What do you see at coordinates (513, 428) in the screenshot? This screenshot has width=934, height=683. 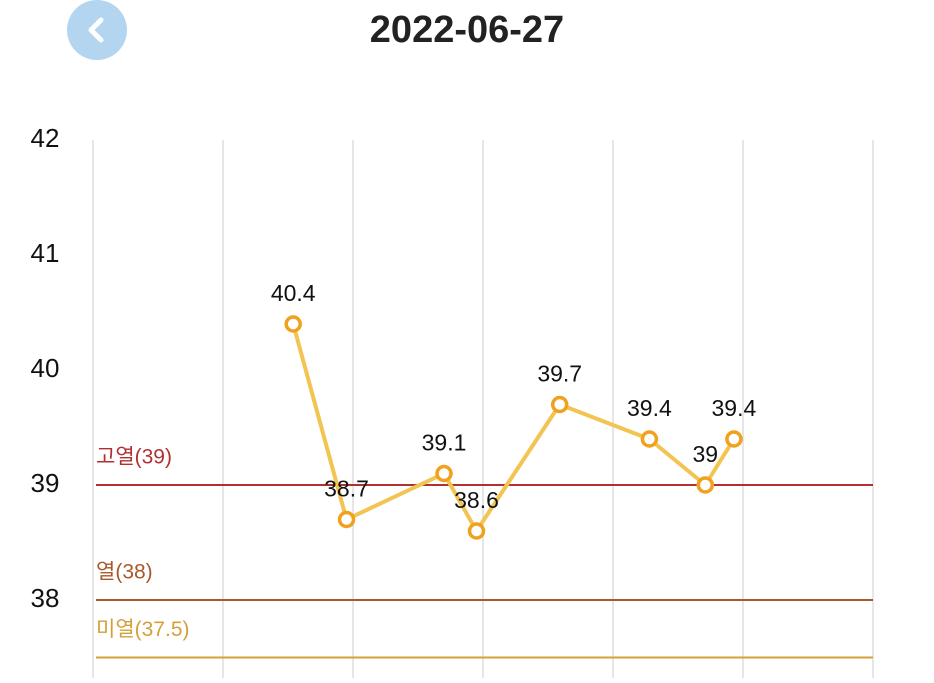 I see `data-line` at bounding box center [513, 428].